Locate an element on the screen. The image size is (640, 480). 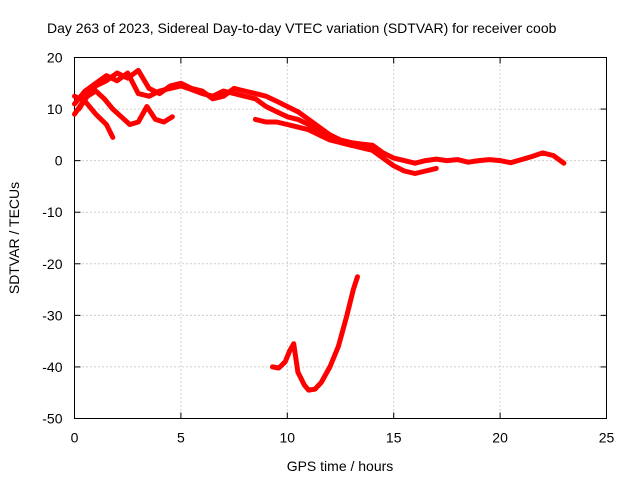
x-tick-label: 5 is located at coordinates (181, 438).